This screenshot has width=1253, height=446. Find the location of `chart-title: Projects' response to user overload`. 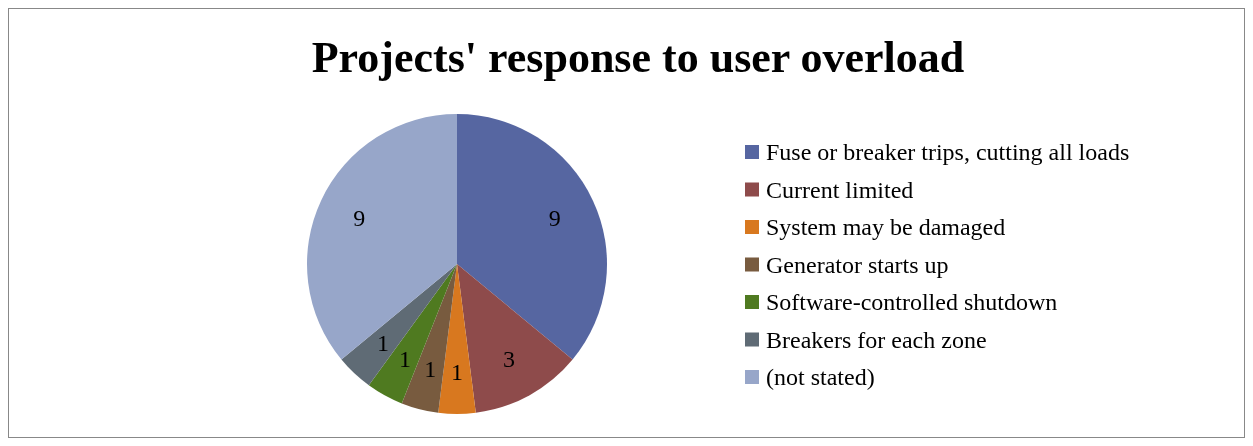

chart-title: Projects' response to user overload is located at coordinates (638, 57).